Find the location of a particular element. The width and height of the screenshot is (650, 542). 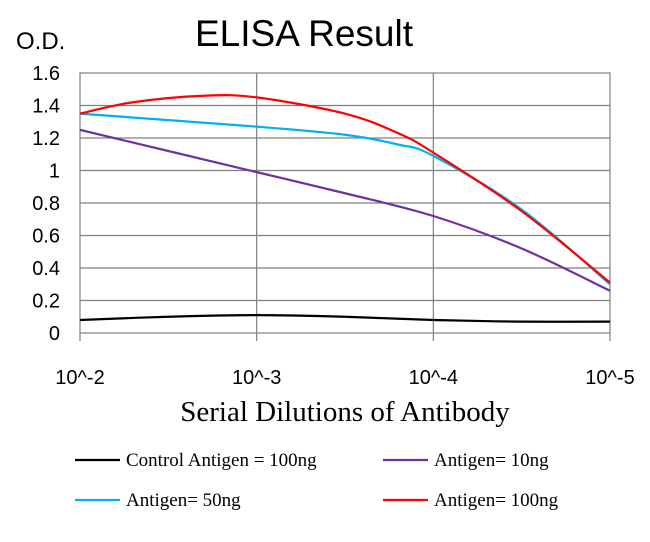

legend-label: Antigen= 100ng is located at coordinates (496, 500).